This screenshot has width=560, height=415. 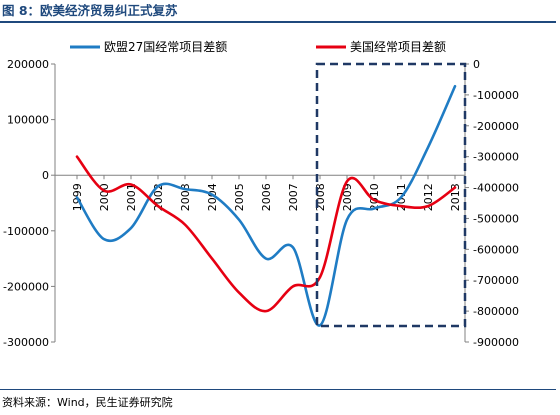 What do you see at coordinates (212, 197) in the screenshot?
I see `x-tick-label: 2004` at bounding box center [212, 197].